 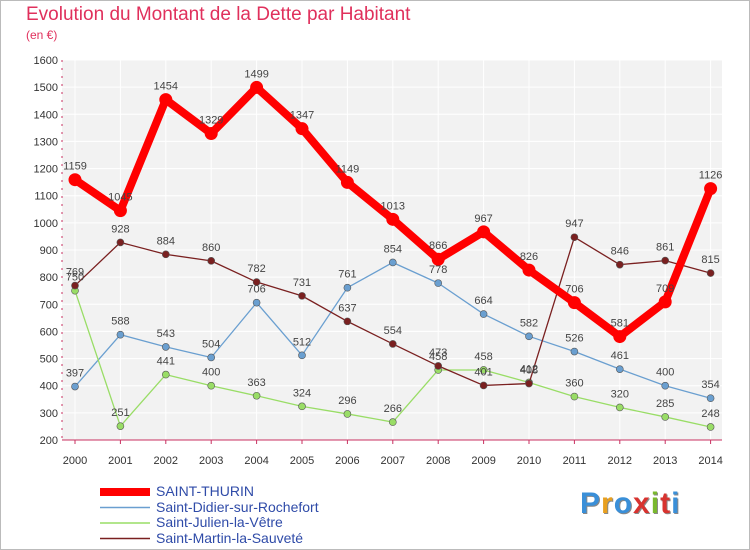 I want to click on data-label: 778, so click(x=438, y=270).